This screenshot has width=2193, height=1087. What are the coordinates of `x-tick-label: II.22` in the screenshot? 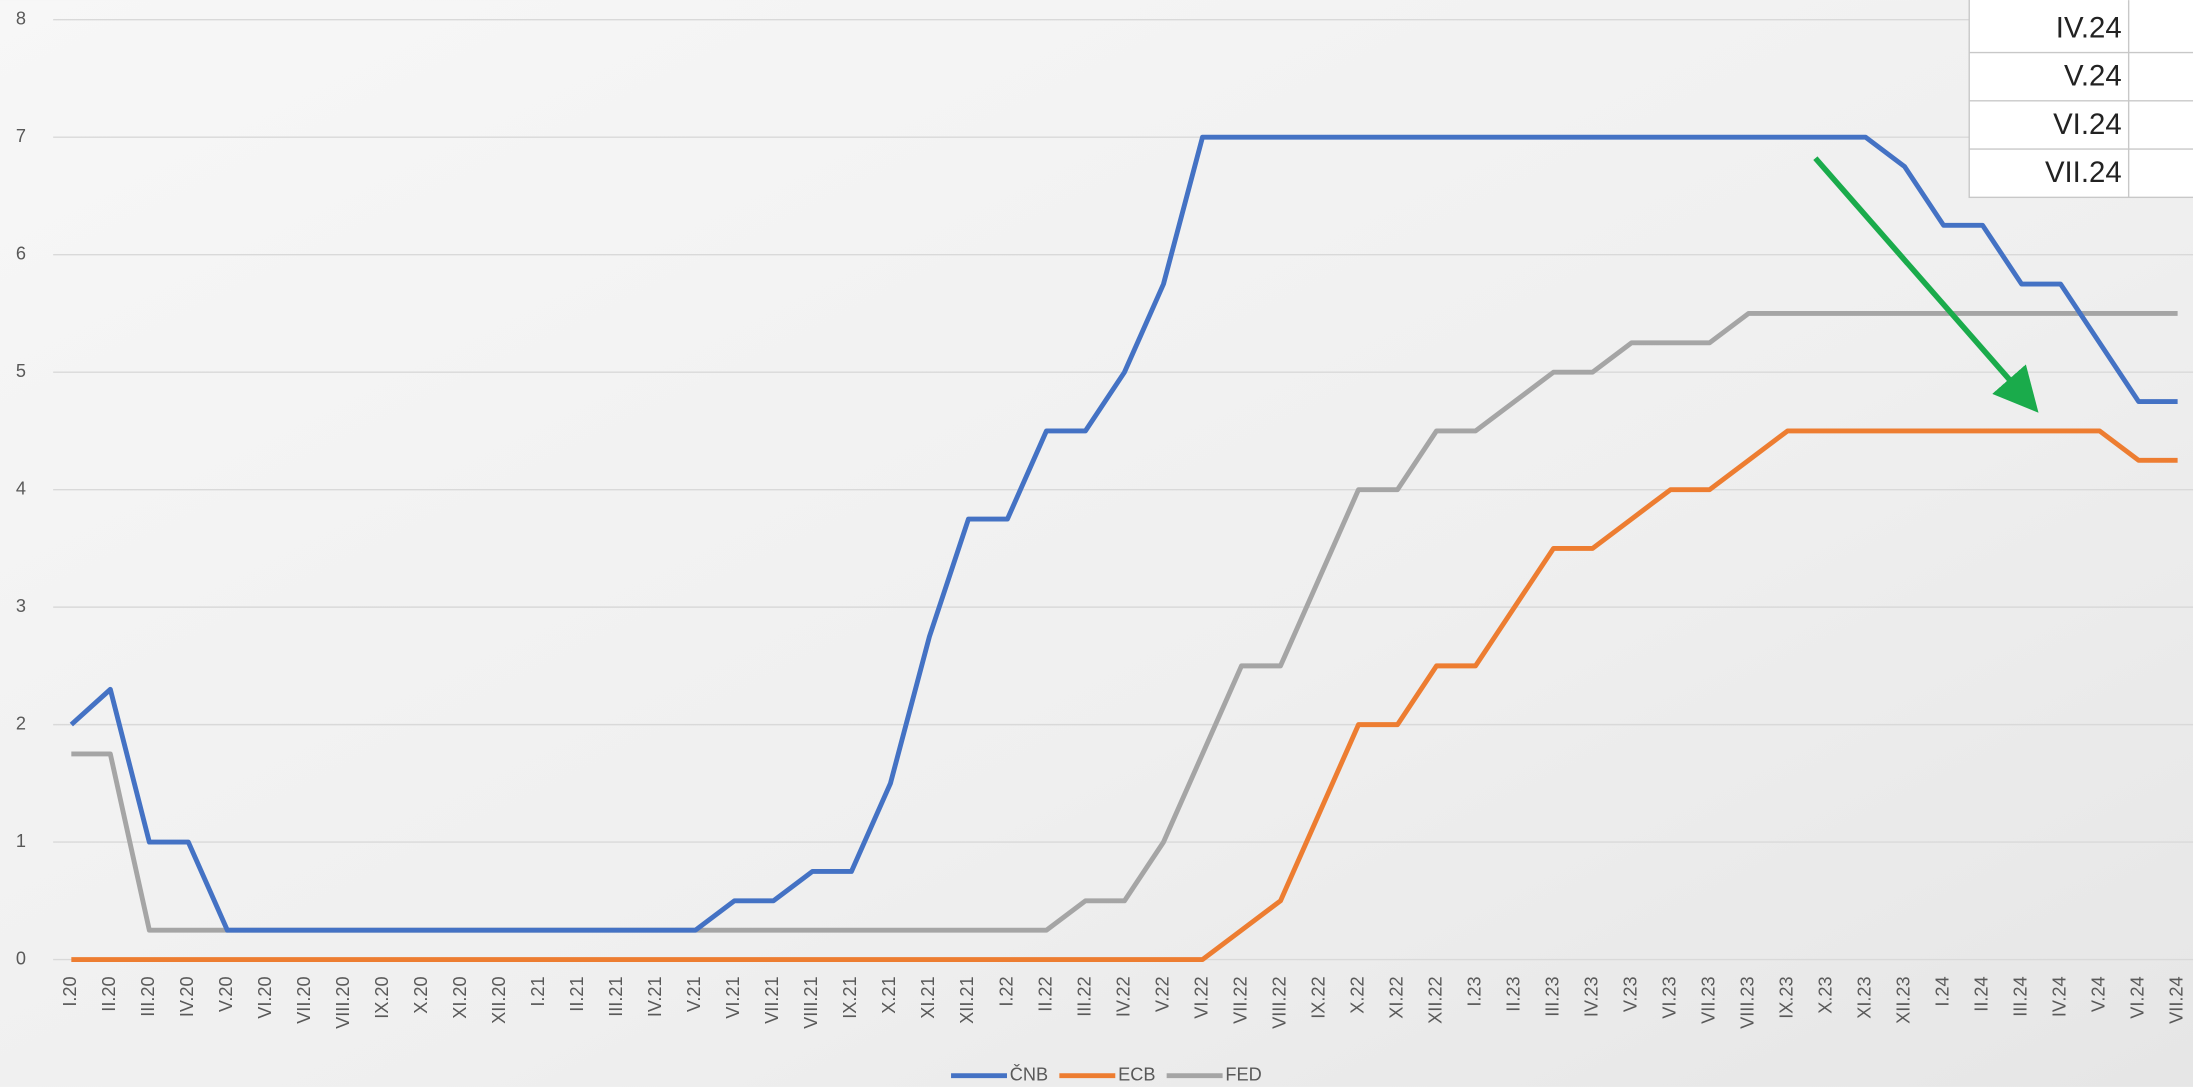 It's located at (1045, 993).